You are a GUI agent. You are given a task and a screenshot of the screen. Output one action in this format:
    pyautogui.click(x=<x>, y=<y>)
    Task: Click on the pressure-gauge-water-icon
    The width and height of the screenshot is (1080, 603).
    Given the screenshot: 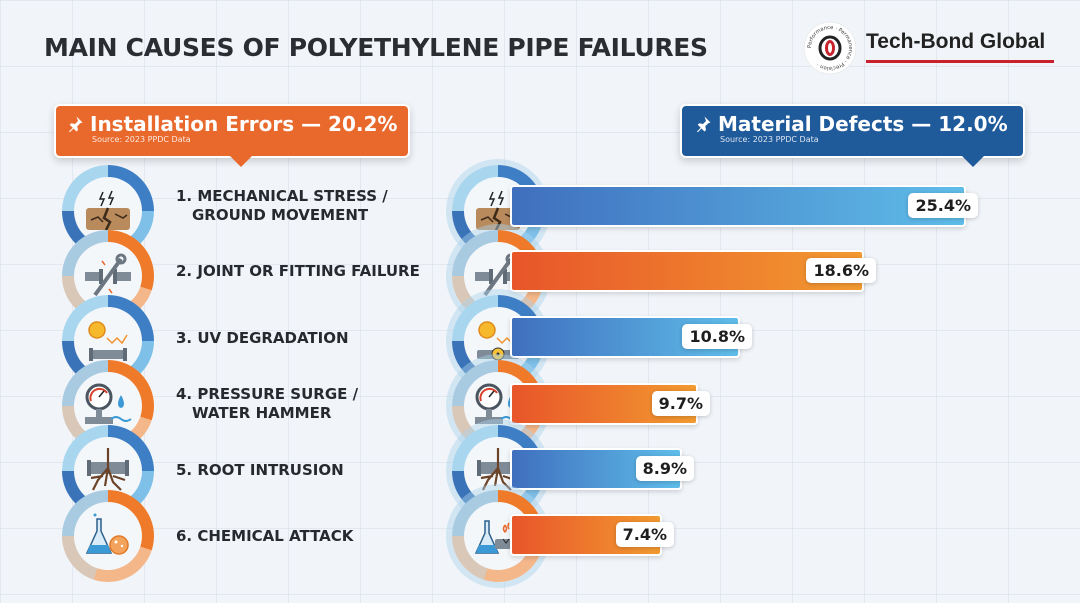 What is the action you would take?
    pyautogui.click(x=108, y=403)
    